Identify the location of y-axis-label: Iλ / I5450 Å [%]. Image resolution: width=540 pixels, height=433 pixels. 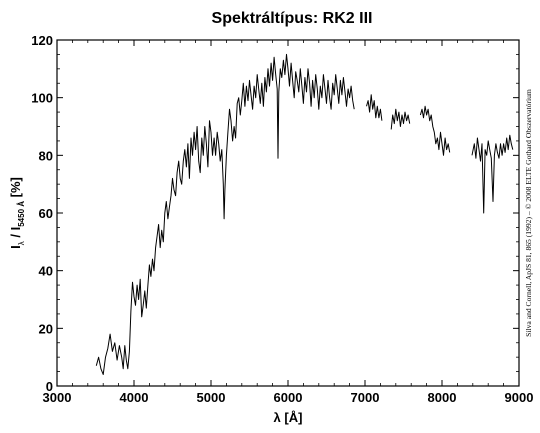
(17, 213).